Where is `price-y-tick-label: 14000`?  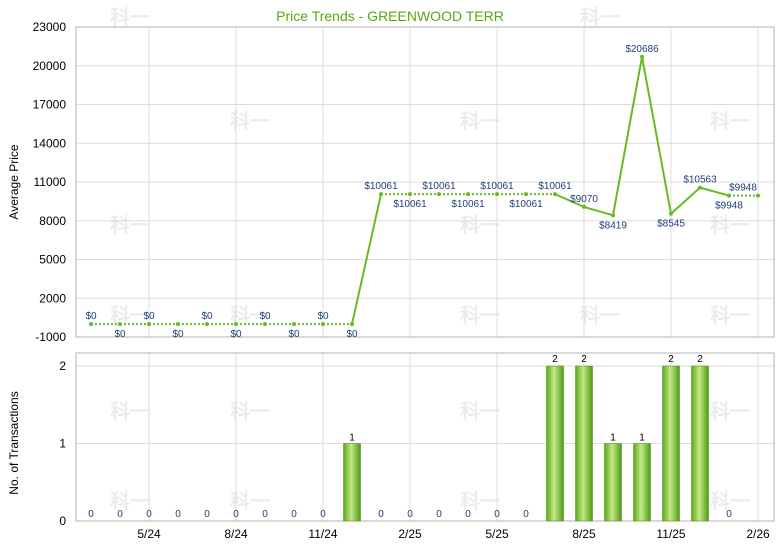 price-y-tick-label: 14000 is located at coordinates (50, 143).